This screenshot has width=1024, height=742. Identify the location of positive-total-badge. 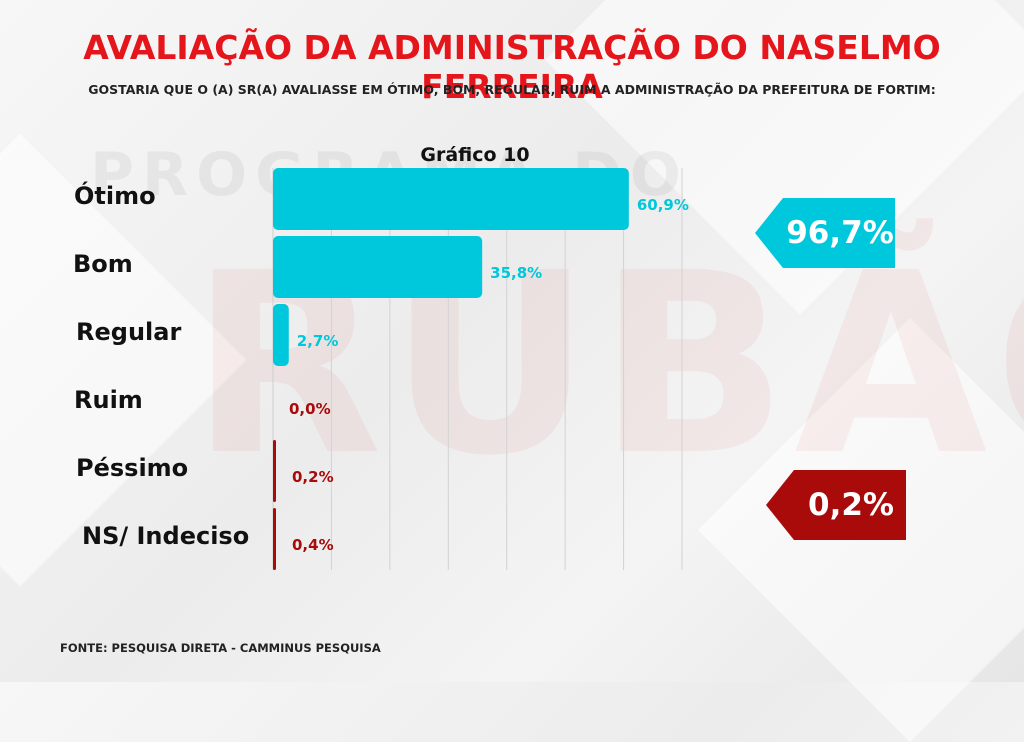
(825, 233).